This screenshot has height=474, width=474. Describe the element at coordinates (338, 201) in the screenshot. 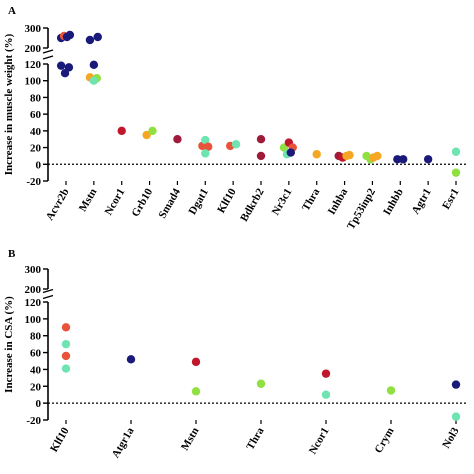

I see `x-tick-label: Inhba` at that location.